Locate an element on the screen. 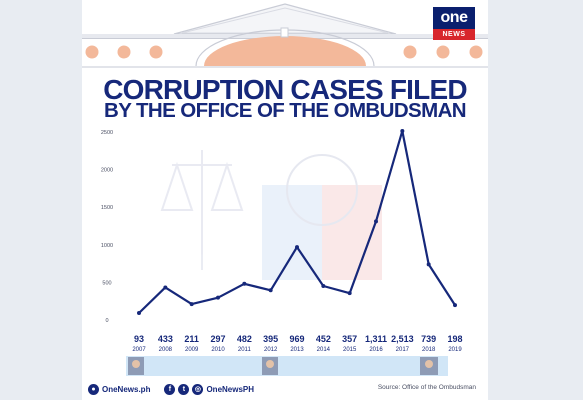 The image size is (583, 400). x-tick-label: 2019 is located at coordinates (455, 350).